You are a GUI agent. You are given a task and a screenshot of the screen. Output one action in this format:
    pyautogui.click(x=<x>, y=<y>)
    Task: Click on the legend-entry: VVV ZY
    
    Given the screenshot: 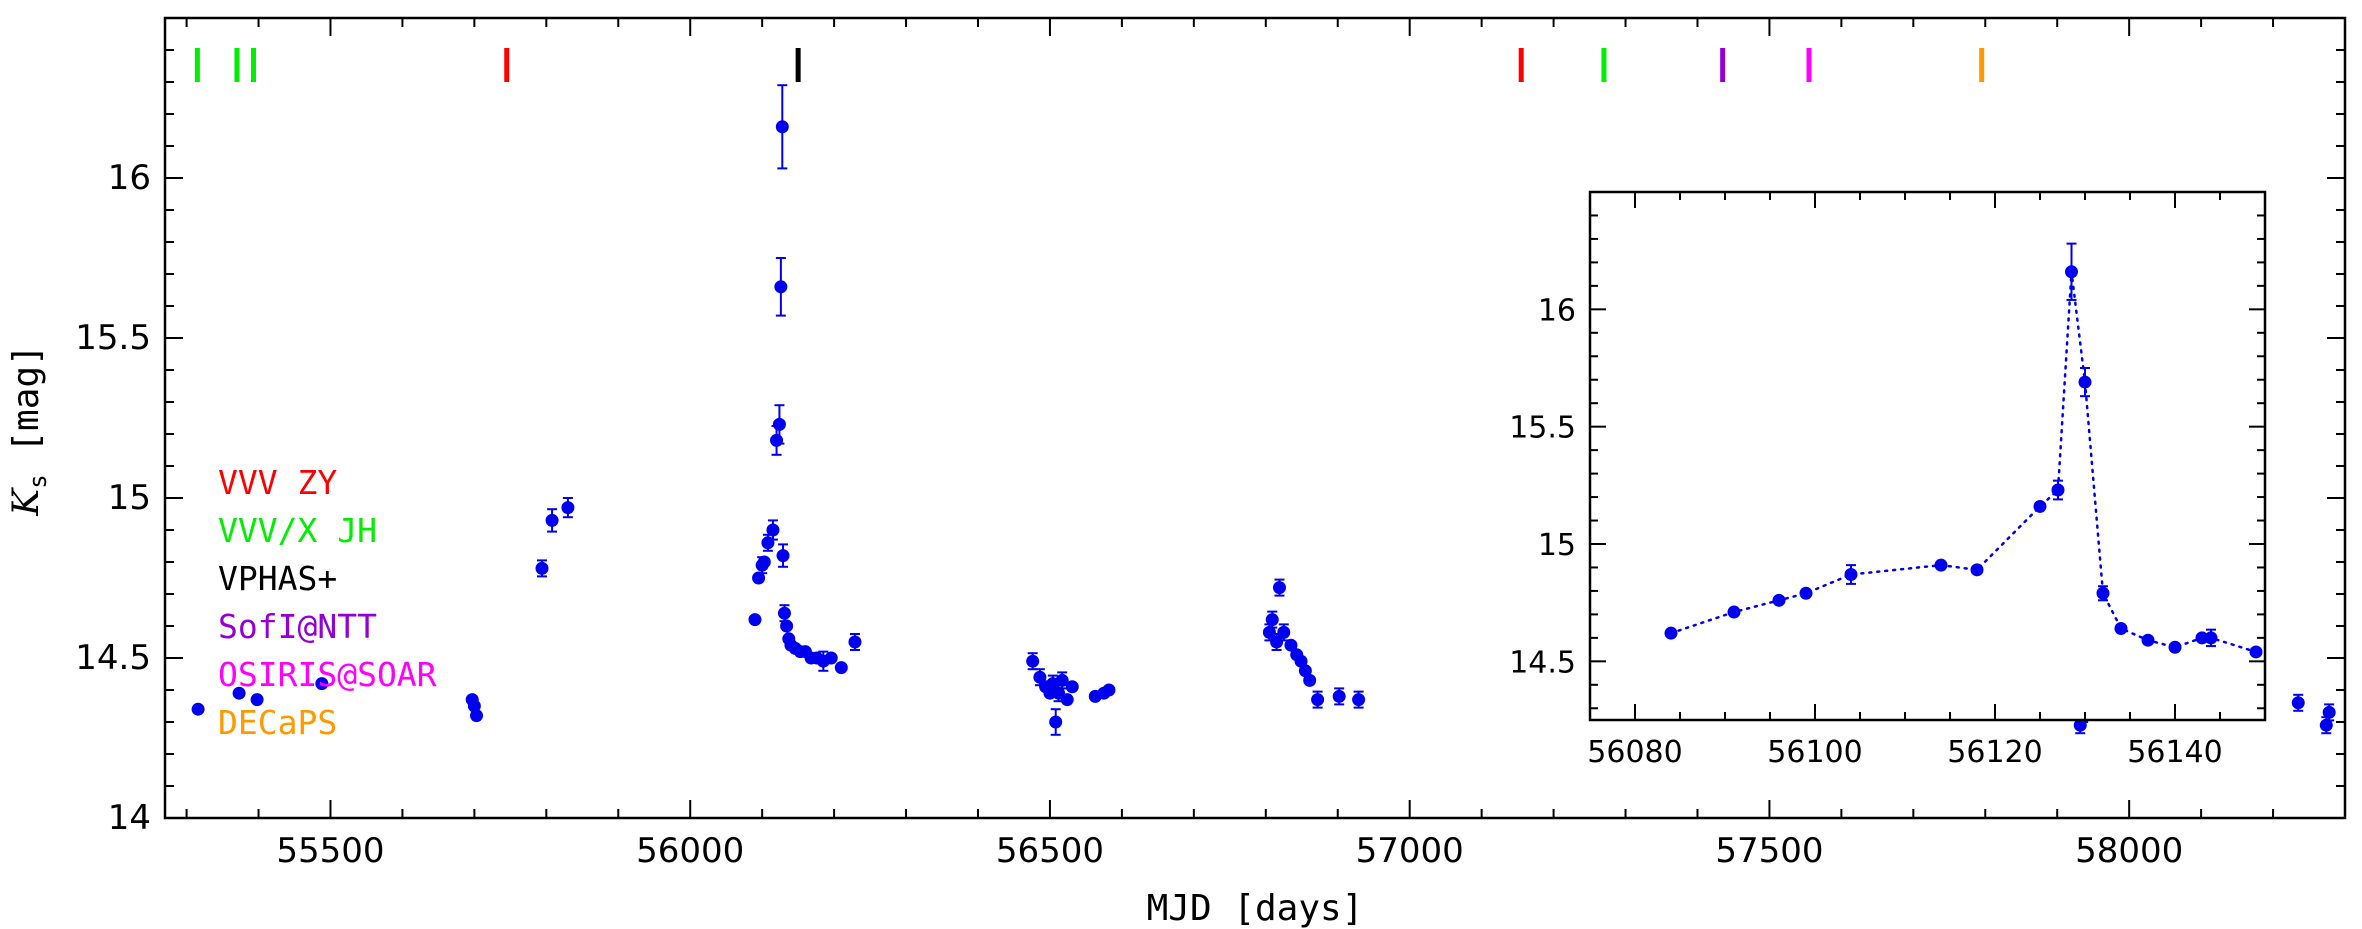 What is the action you would take?
    pyautogui.click(x=277, y=482)
    